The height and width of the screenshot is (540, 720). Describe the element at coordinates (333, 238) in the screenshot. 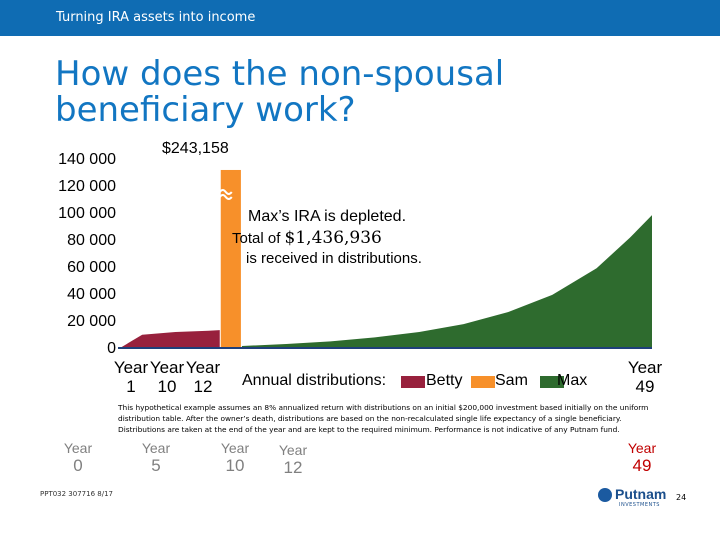

I see `total-amount: $1,436,936` at that location.